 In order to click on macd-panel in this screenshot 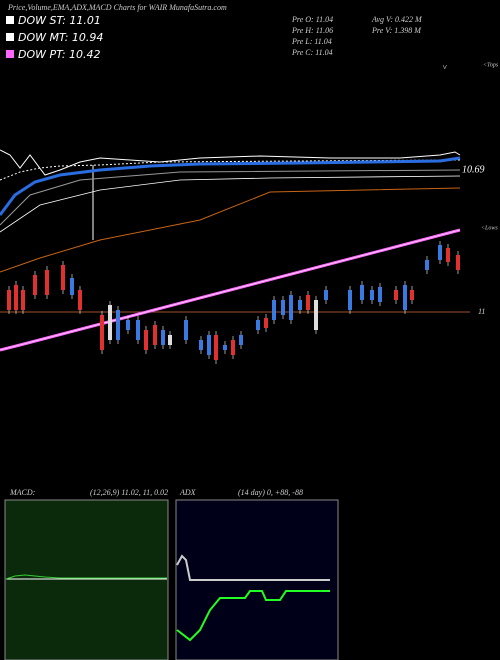, I will do `click(86, 579)`.